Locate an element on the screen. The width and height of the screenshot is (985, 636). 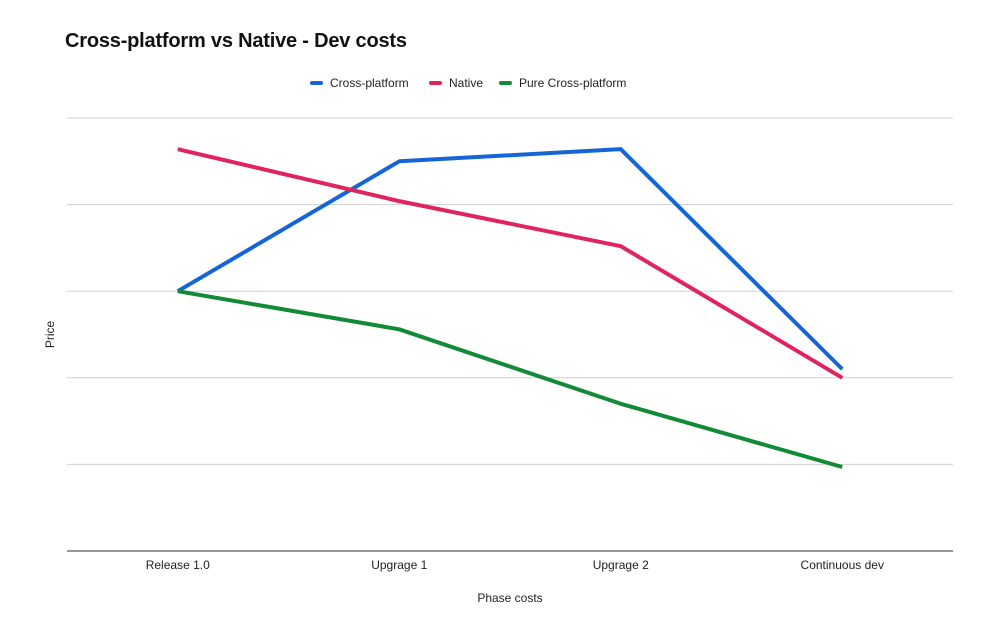
x-tick-label: Release 1.0 is located at coordinates (178, 565).